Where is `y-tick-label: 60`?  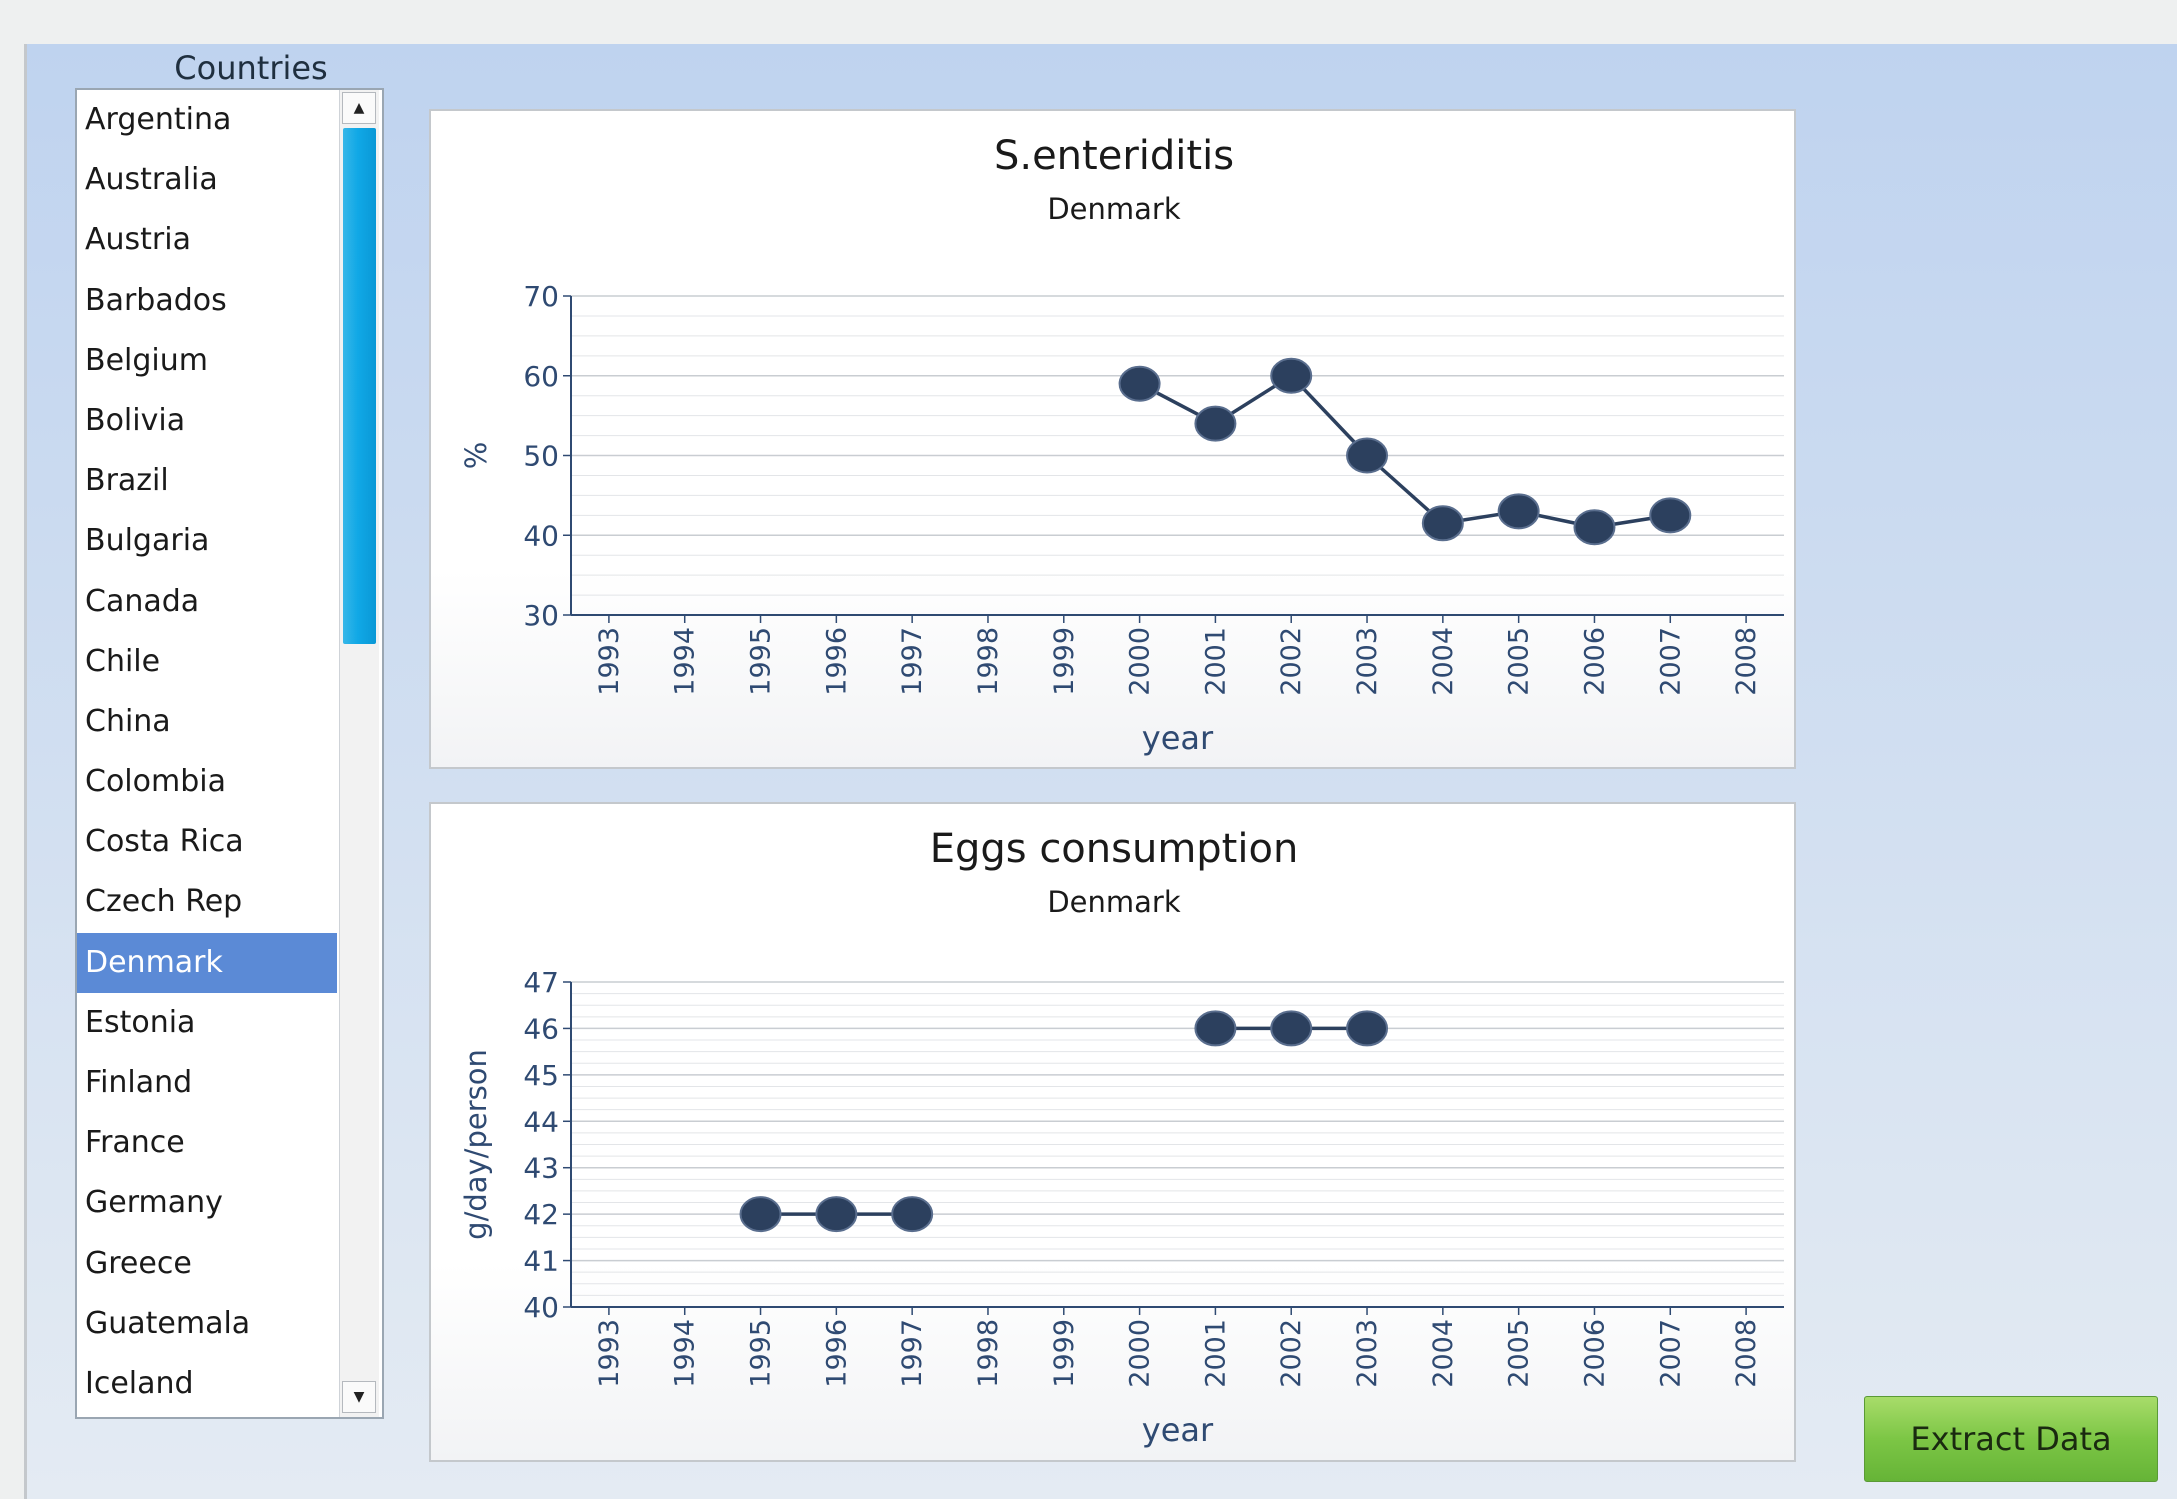 y-tick-label: 60 is located at coordinates (541, 376).